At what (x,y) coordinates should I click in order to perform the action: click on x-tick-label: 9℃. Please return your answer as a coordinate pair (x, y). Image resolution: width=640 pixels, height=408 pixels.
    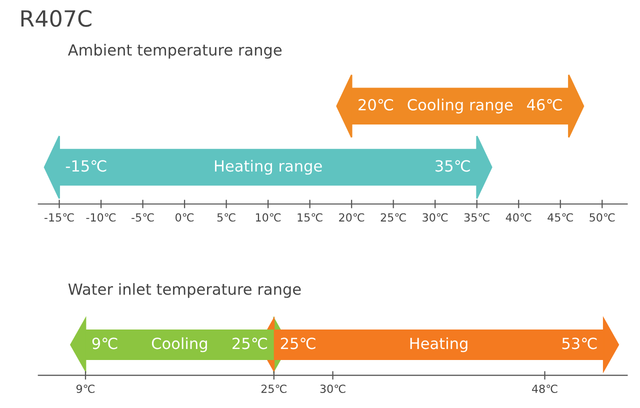
    Looking at the image, I should click on (85, 388).